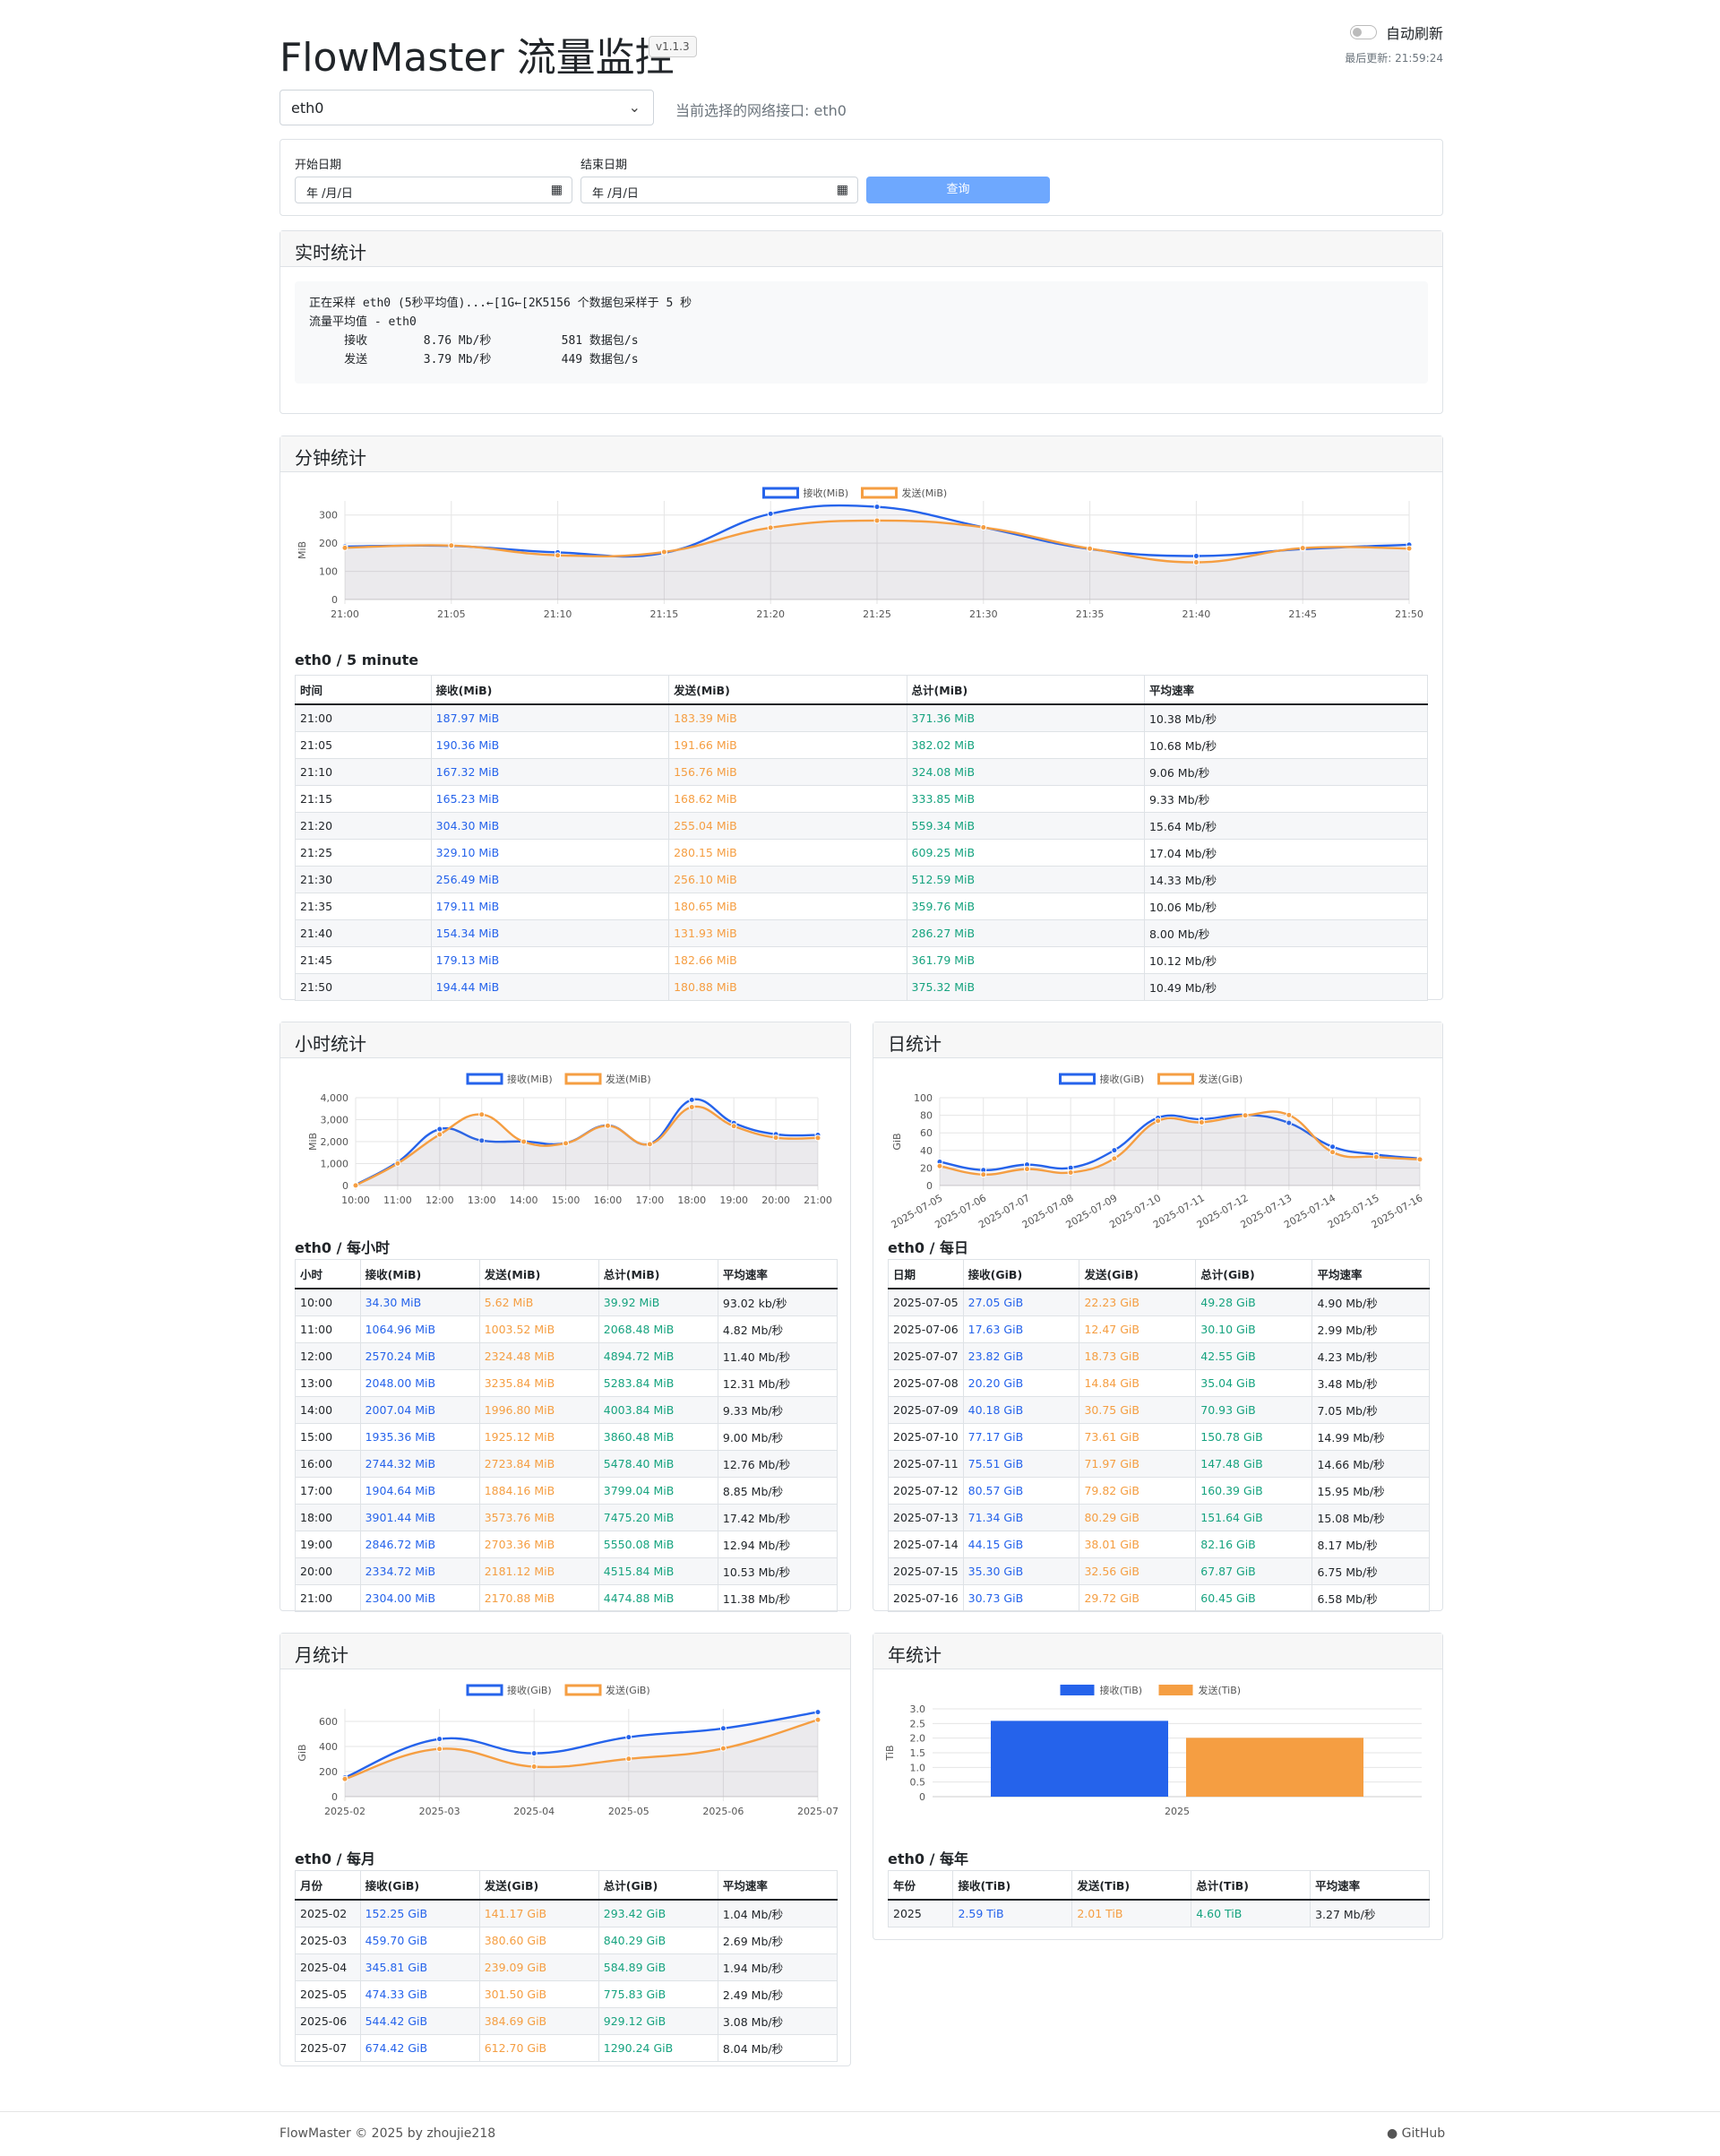 The height and width of the screenshot is (2156, 1720). Describe the element at coordinates (1025, 907) in the screenshot. I see `table-cell: 359.76 MiB` at that location.